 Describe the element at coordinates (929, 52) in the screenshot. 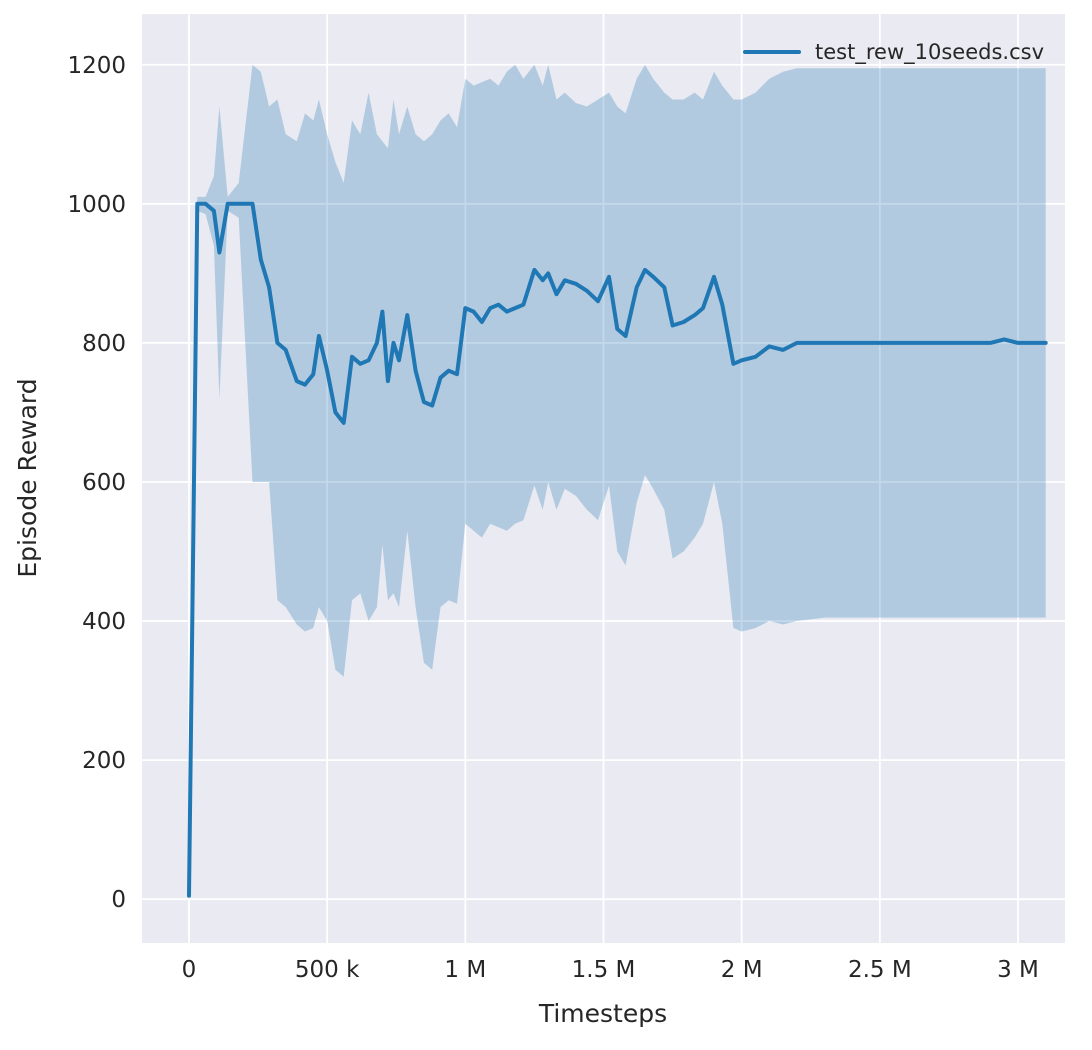

I see `legend-label: test_rew_10seeds.csv` at that location.